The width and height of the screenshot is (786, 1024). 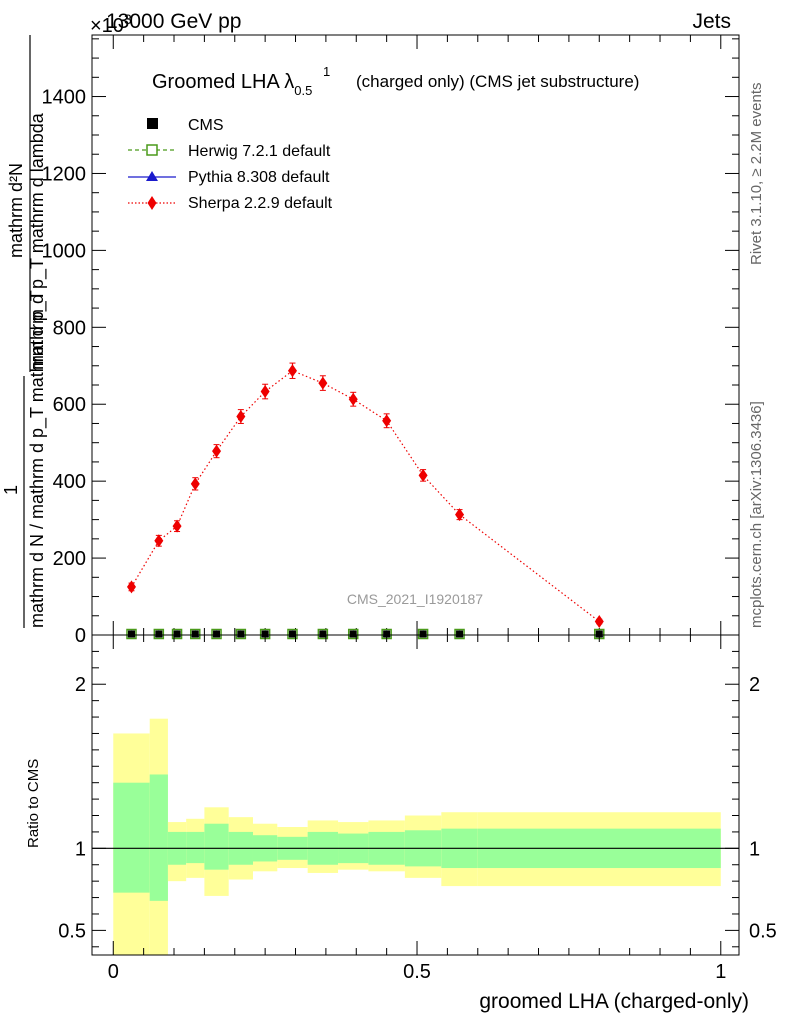 What do you see at coordinates (415, 599) in the screenshot?
I see `watermark: CMS_2021_I1920187` at bounding box center [415, 599].